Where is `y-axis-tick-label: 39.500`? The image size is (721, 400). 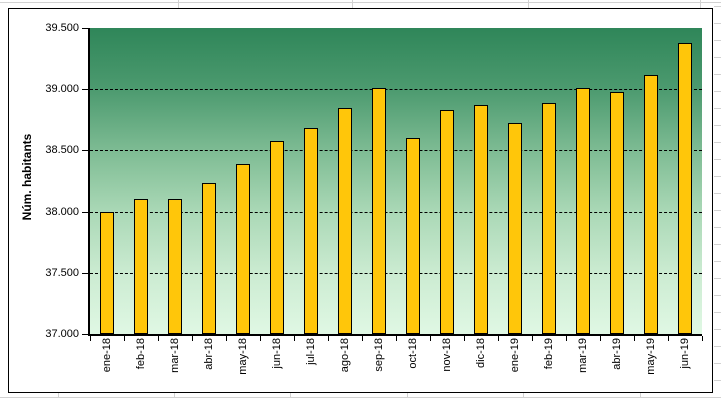
y-axis-tick-label: 39.500 is located at coordinates (62, 28).